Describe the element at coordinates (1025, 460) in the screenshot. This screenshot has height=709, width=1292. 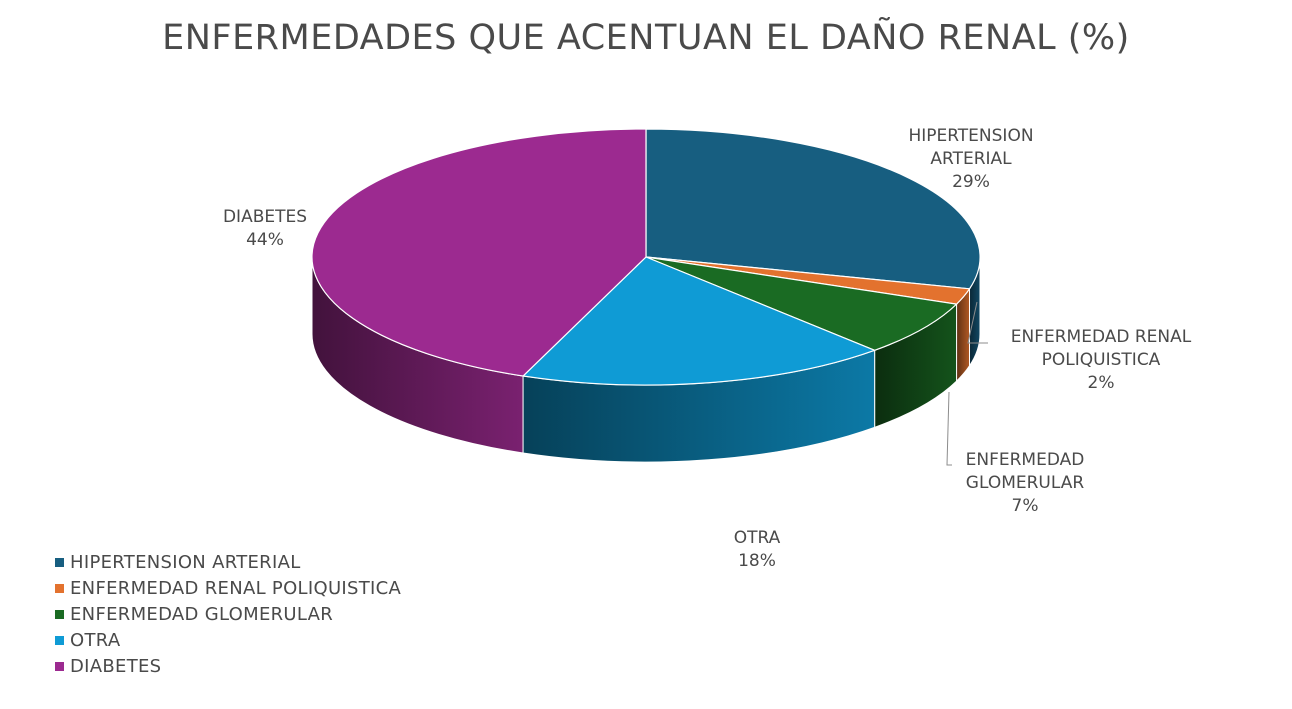
I see `data-label-name: ENFERMEDAD` at that location.